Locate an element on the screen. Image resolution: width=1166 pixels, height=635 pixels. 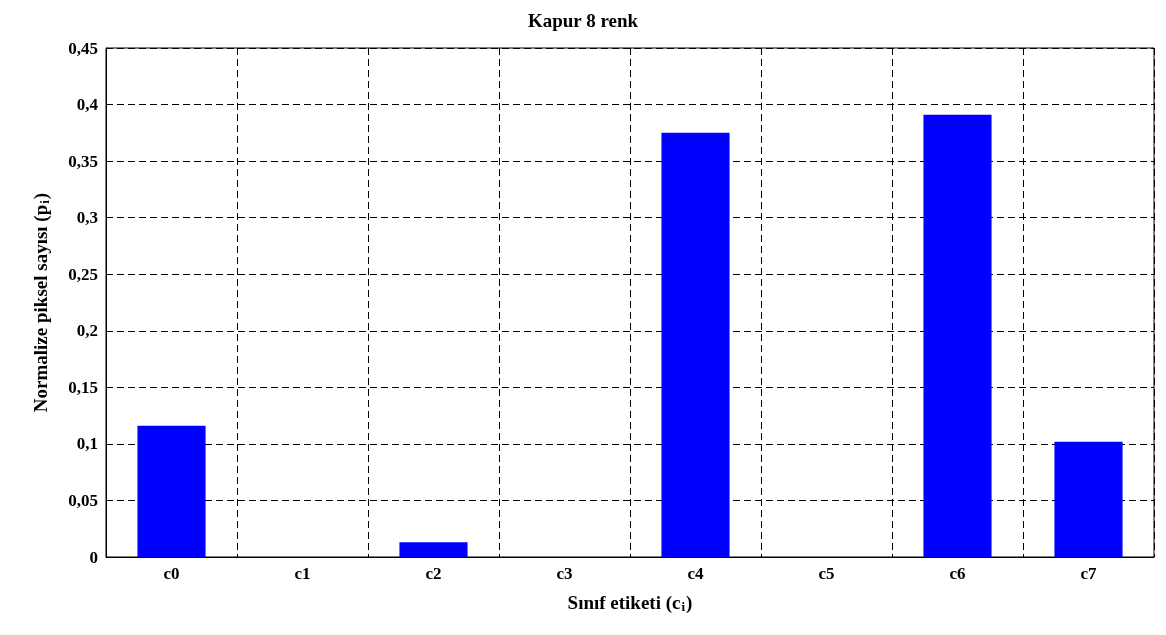
y-tick-label: 0,15 is located at coordinates (83, 387).